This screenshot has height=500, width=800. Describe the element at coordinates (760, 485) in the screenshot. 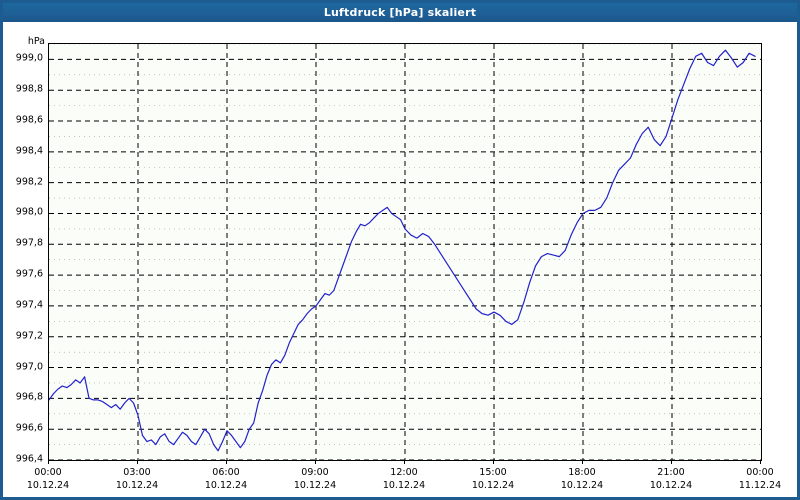

I see `x-axis-tick-date: 11.12.24` at that location.